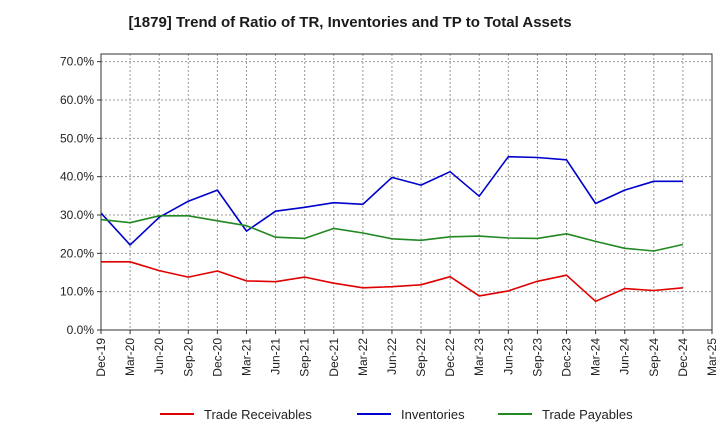 Image resolution: width=720 pixels, height=440 pixels. Describe the element at coordinates (101, 357) in the screenshot. I see `x-tick-label: Dec-19` at that location.